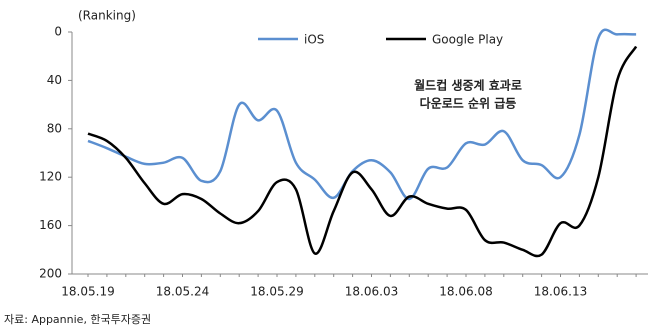  What do you see at coordinates (58, 32) in the screenshot?
I see `y-tick-label: 0` at bounding box center [58, 32].